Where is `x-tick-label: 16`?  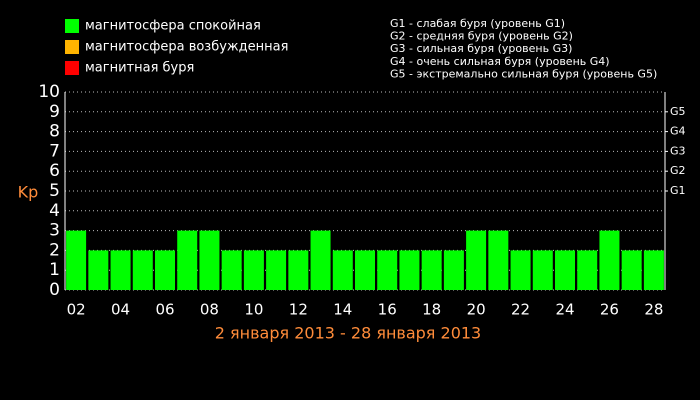 x-tick-label: 16 is located at coordinates (387, 310).